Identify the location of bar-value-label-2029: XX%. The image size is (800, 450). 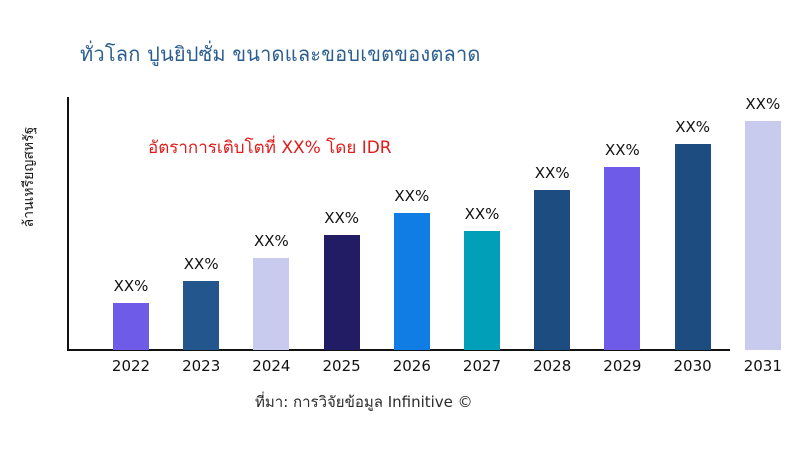
(622, 150).